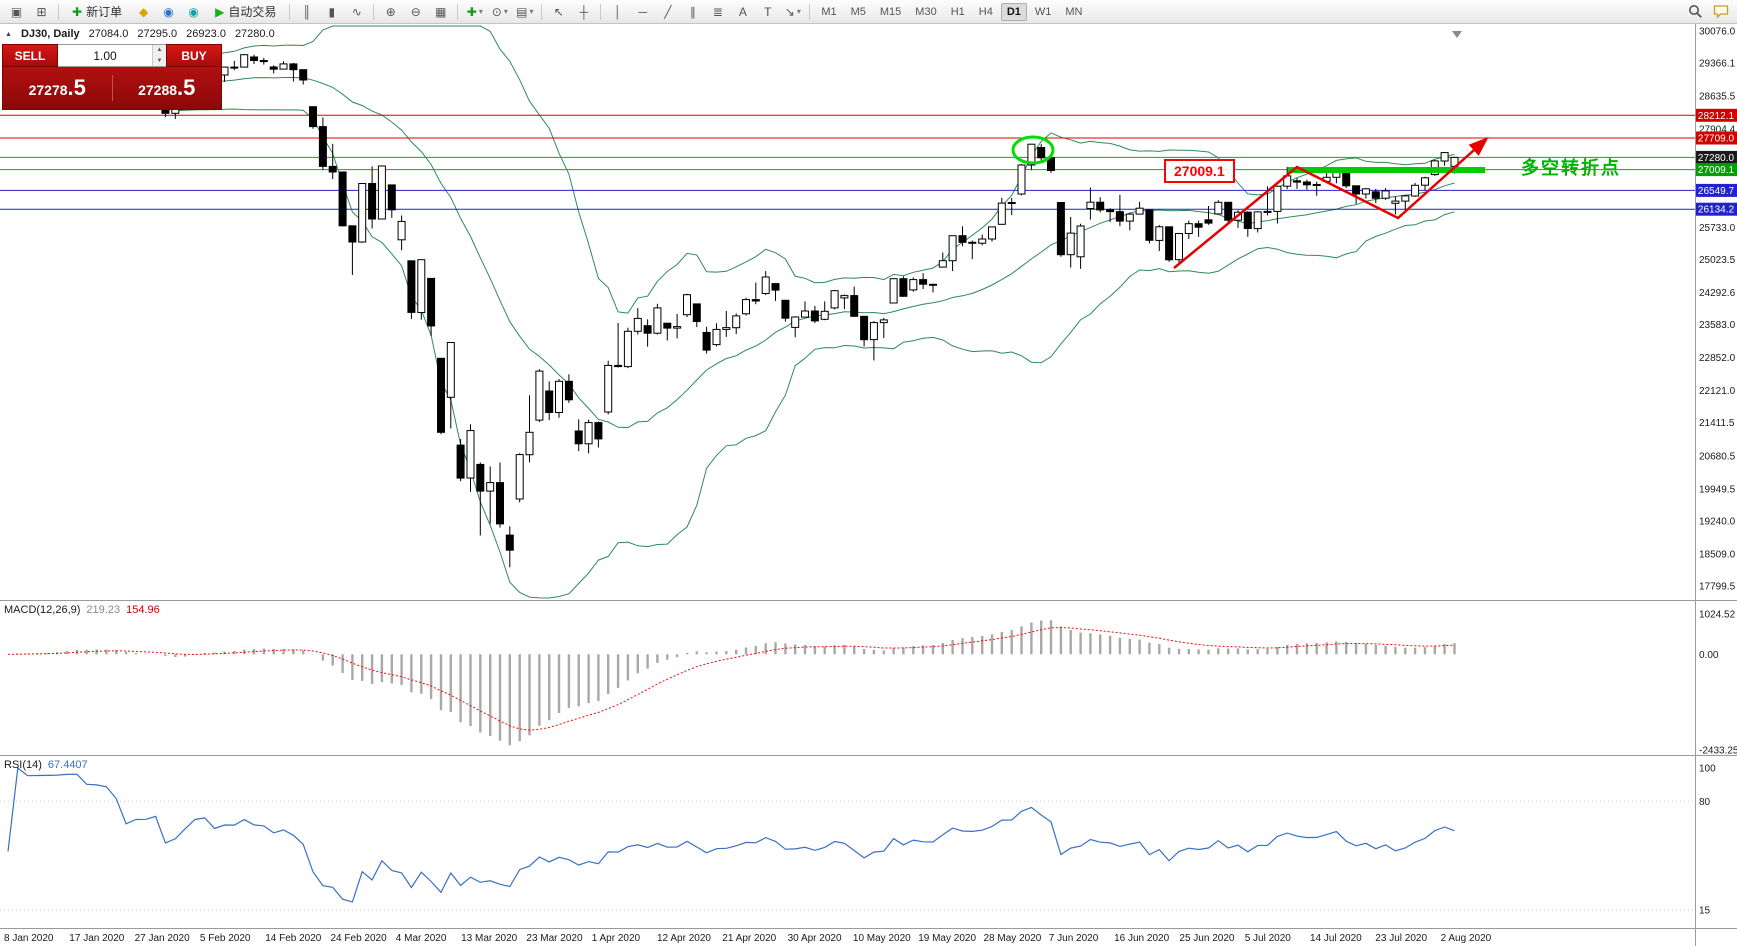  I want to click on tile-windows-icon: ▦, so click(440, 11).